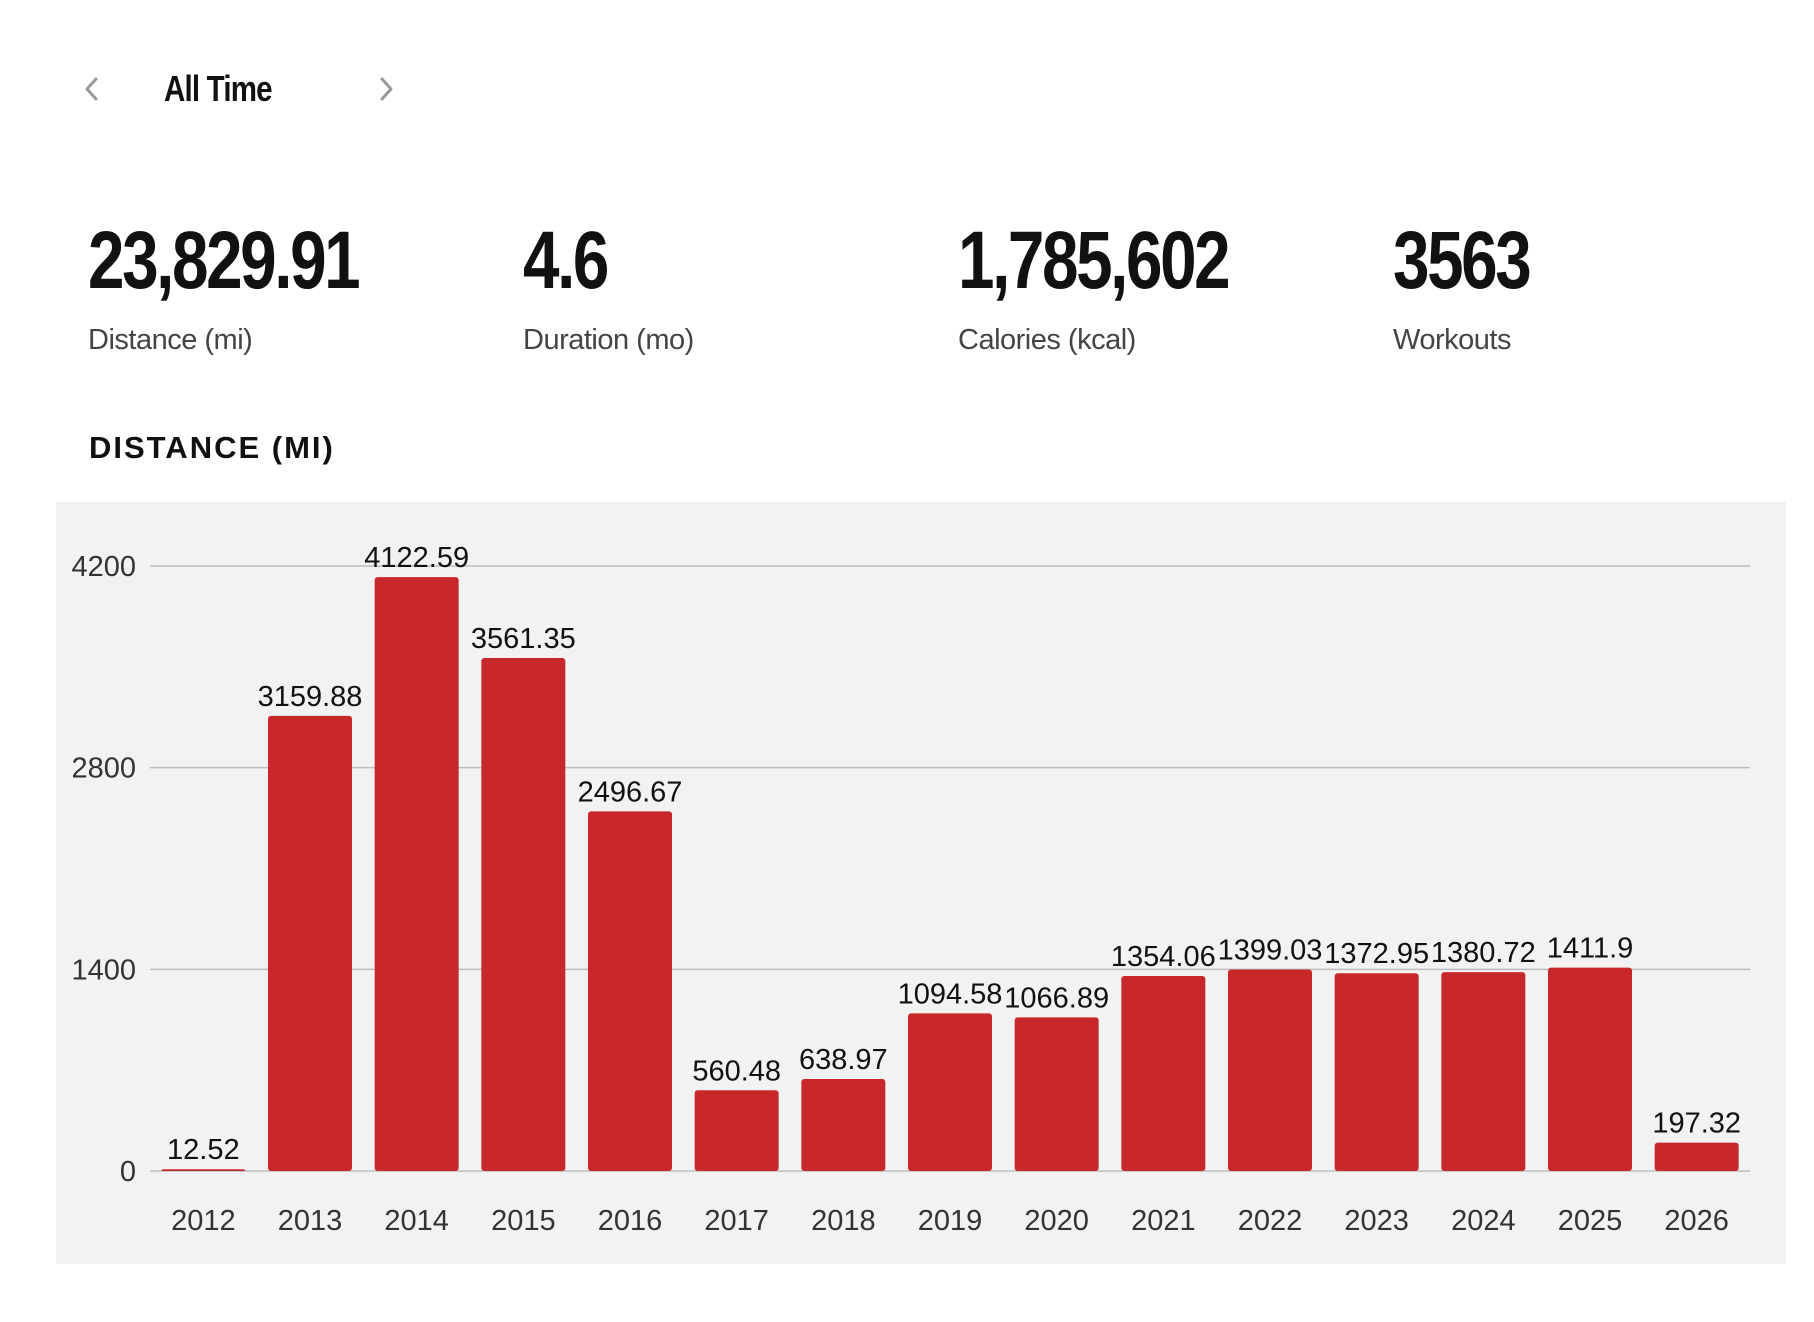 The height and width of the screenshot is (1322, 1814). I want to click on data-label: 1094.58, so click(950, 994).